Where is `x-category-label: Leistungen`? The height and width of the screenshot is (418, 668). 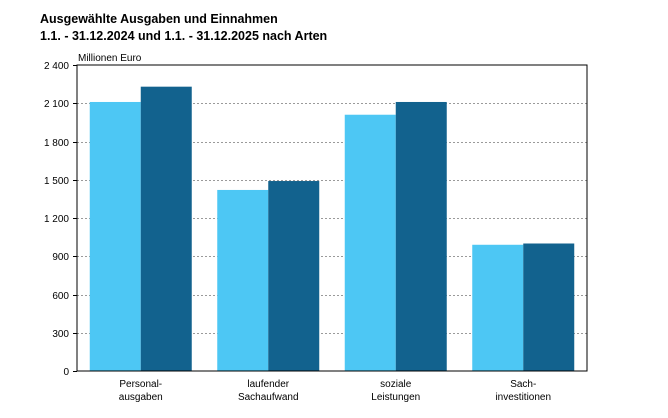
x-category-label: Leistungen is located at coordinates (395, 397).